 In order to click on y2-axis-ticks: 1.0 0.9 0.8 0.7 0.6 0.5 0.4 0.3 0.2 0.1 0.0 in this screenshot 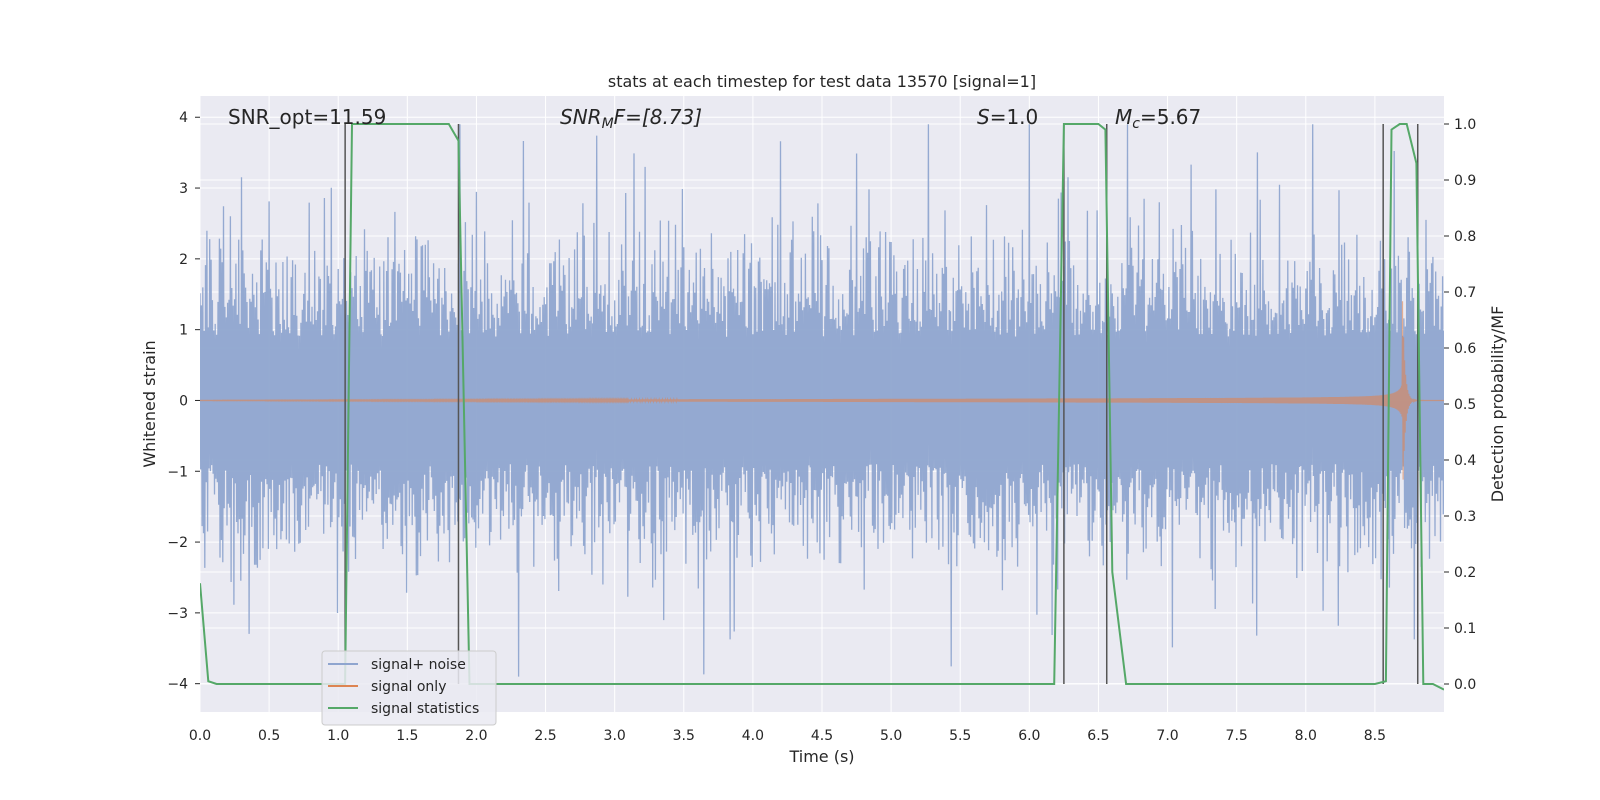, I will do `click(1460, 405)`.